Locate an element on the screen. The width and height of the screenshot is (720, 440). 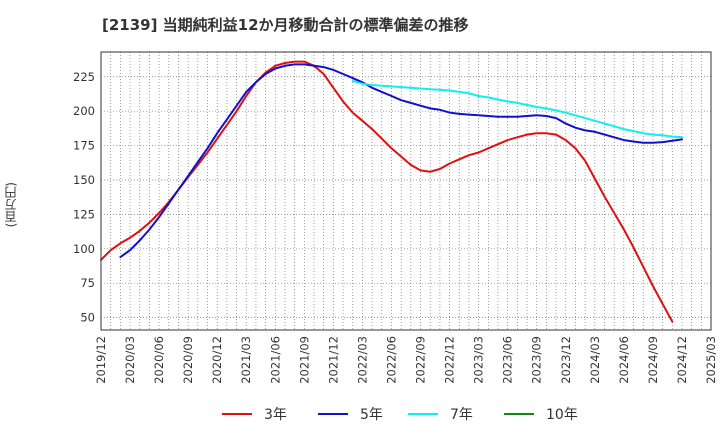
x-tick-label: 2019/12 is located at coordinates (101, 360).